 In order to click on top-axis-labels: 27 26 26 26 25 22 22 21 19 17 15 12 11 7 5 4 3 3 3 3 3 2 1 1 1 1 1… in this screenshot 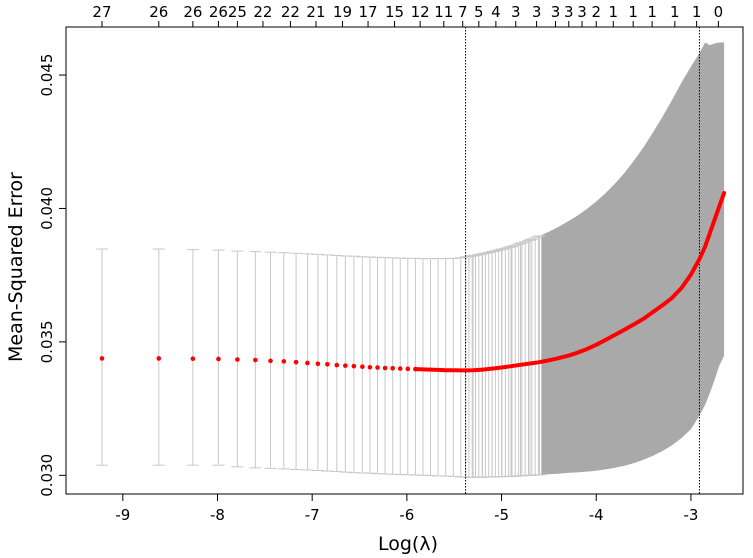, I will do `click(407, 15)`.